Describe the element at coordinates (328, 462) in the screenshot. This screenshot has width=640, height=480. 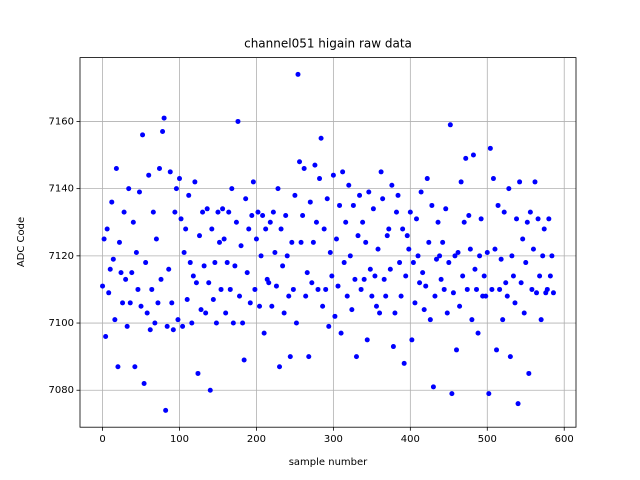
I see `x-axis-label: sample number` at that location.